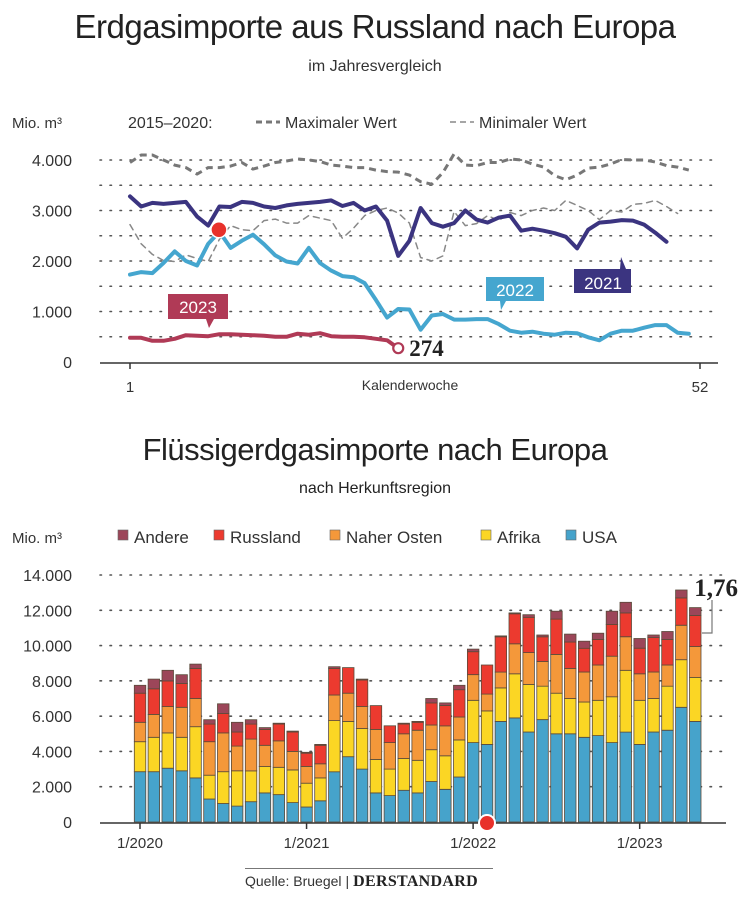 The height and width of the screenshot is (903, 750). I want to click on x-tick-label: 1, so click(130, 387).